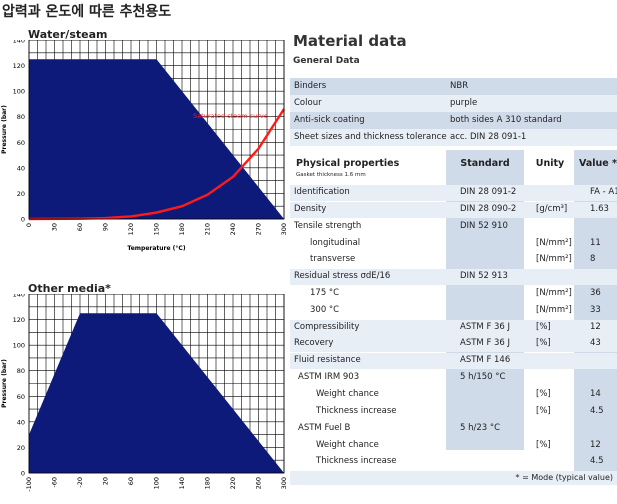 This screenshot has width=617, height=504. Describe the element at coordinates (488, 192) in the screenshot. I see `property-standard: DIN 28 091-2` at that location.